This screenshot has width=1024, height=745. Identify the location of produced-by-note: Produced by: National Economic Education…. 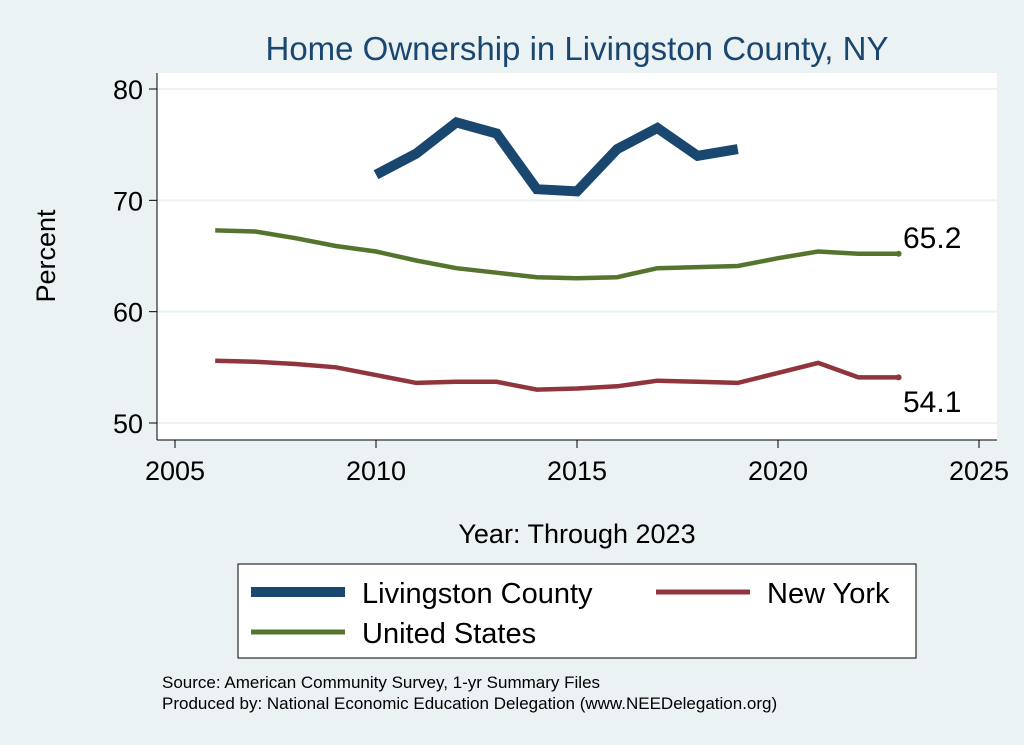
(469, 703).